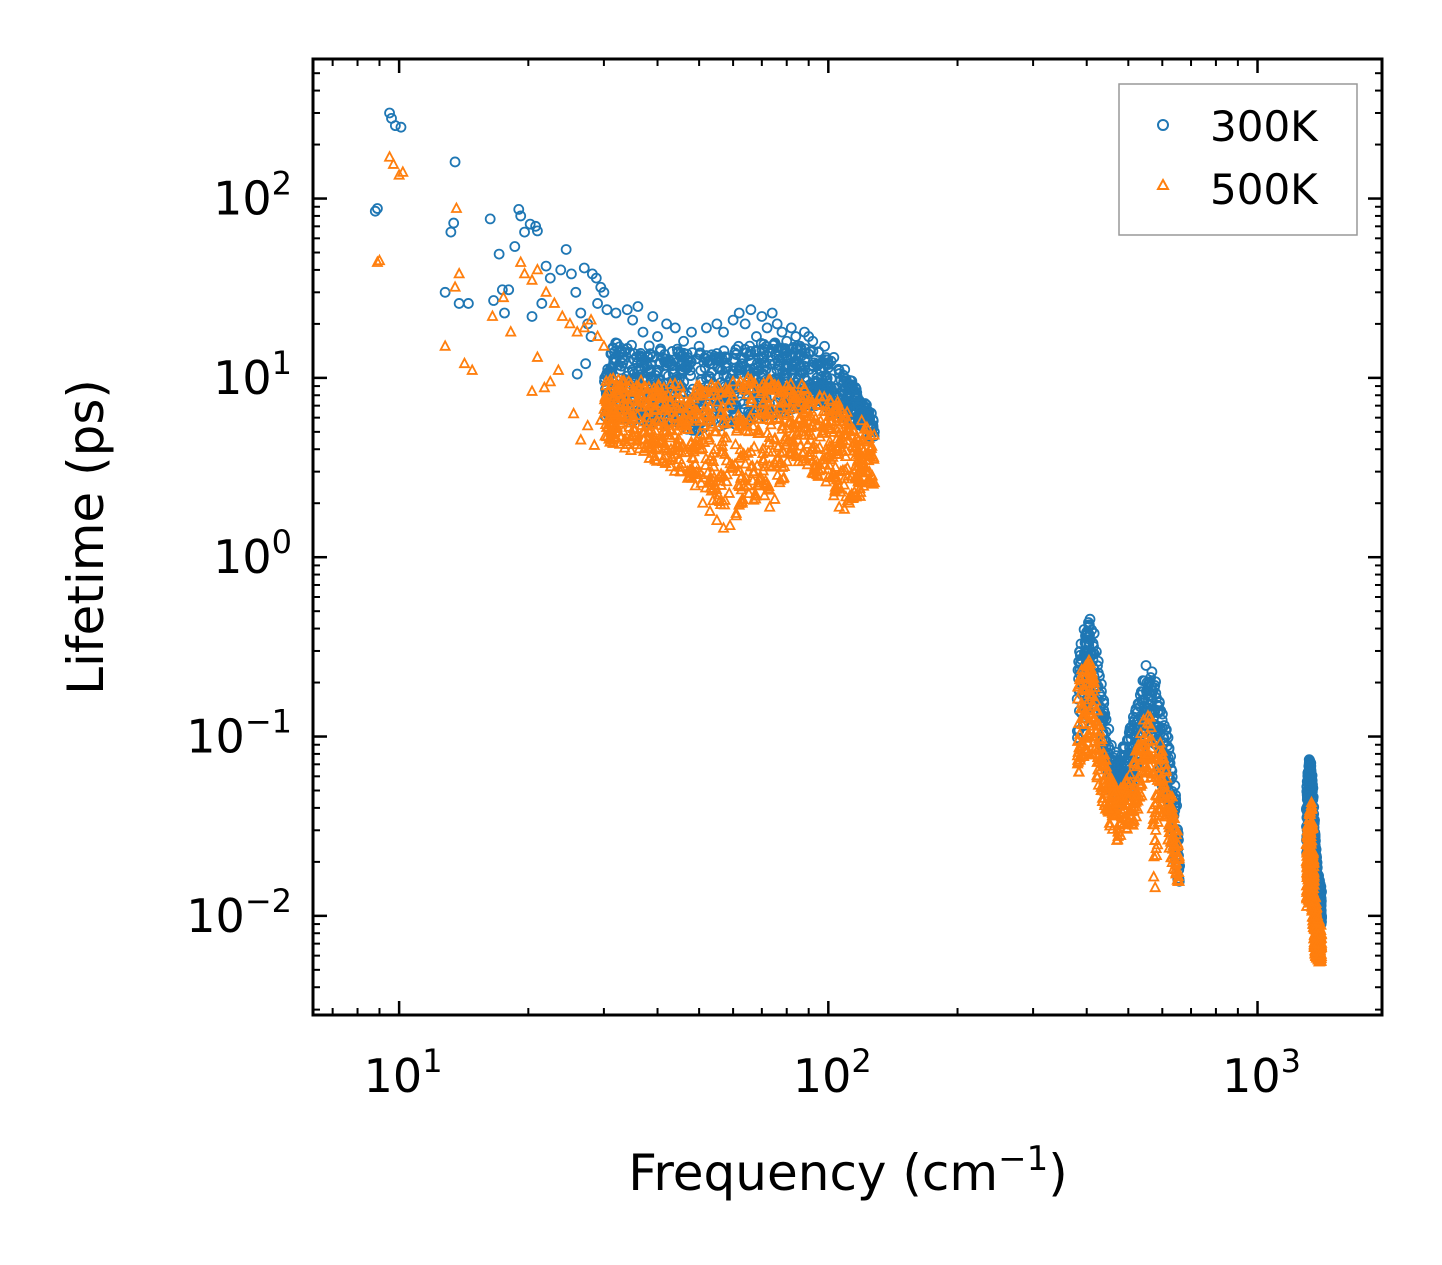  What do you see at coordinates (403, 1072) in the screenshot?
I see `x-tick-label: 101` at bounding box center [403, 1072].